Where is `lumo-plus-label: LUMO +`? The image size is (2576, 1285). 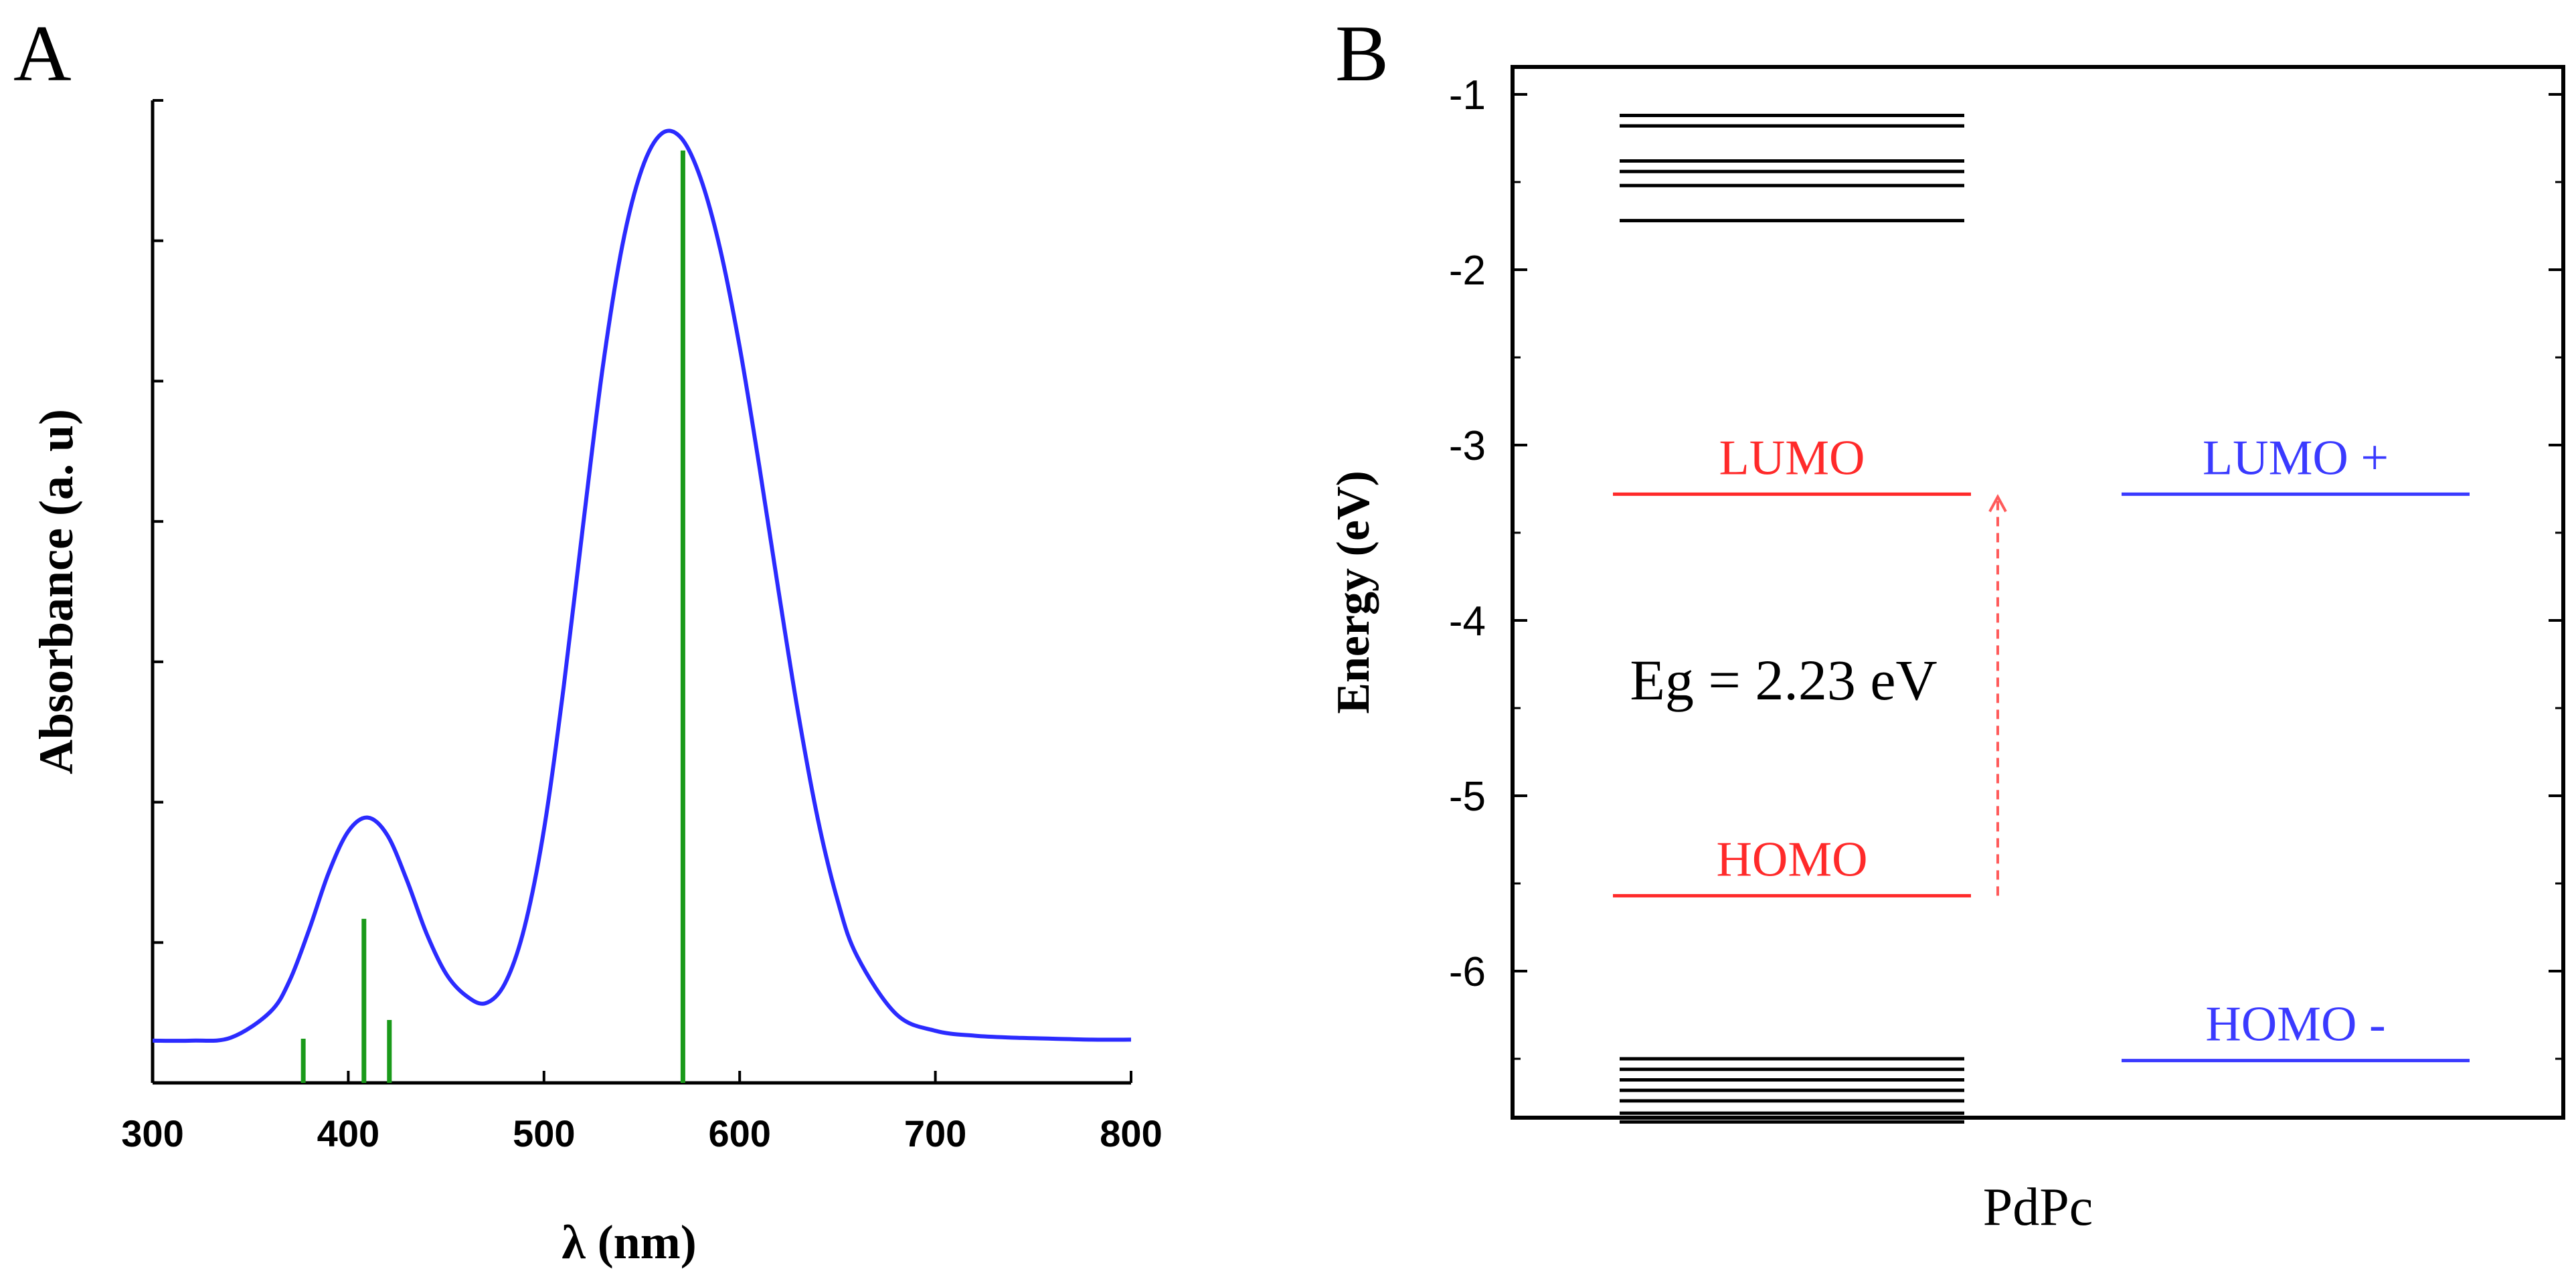 lumo-plus-label: LUMO + is located at coordinates (2296, 457).